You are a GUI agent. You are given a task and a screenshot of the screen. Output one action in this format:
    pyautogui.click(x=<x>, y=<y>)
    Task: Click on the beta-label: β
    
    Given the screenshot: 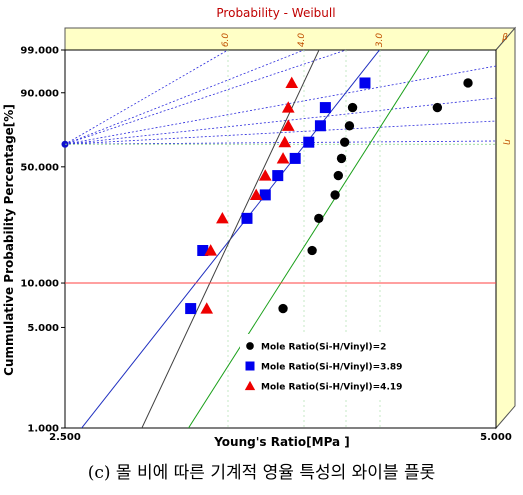 What is the action you would take?
    pyautogui.click(x=504, y=38)
    